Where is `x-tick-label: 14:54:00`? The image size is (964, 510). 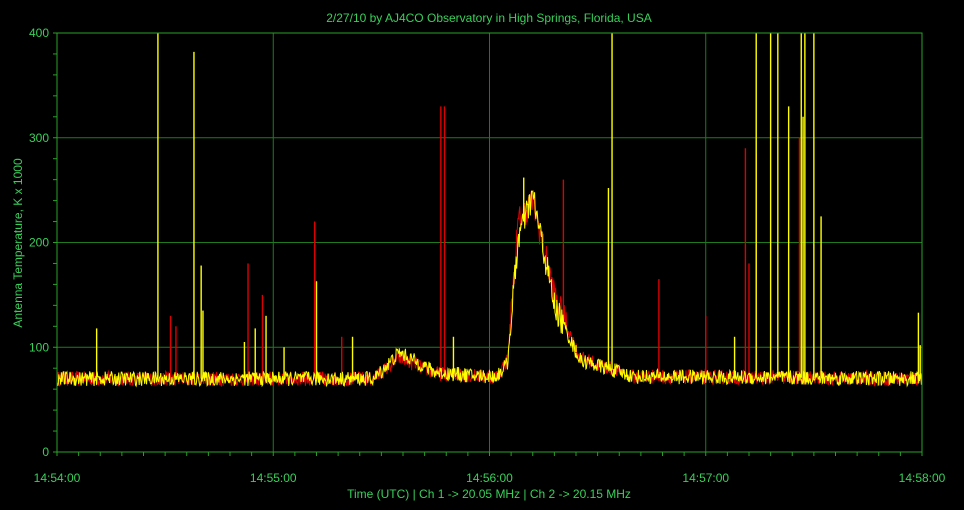 x-tick-label: 14:54:00 is located at coordinates (57, 478).